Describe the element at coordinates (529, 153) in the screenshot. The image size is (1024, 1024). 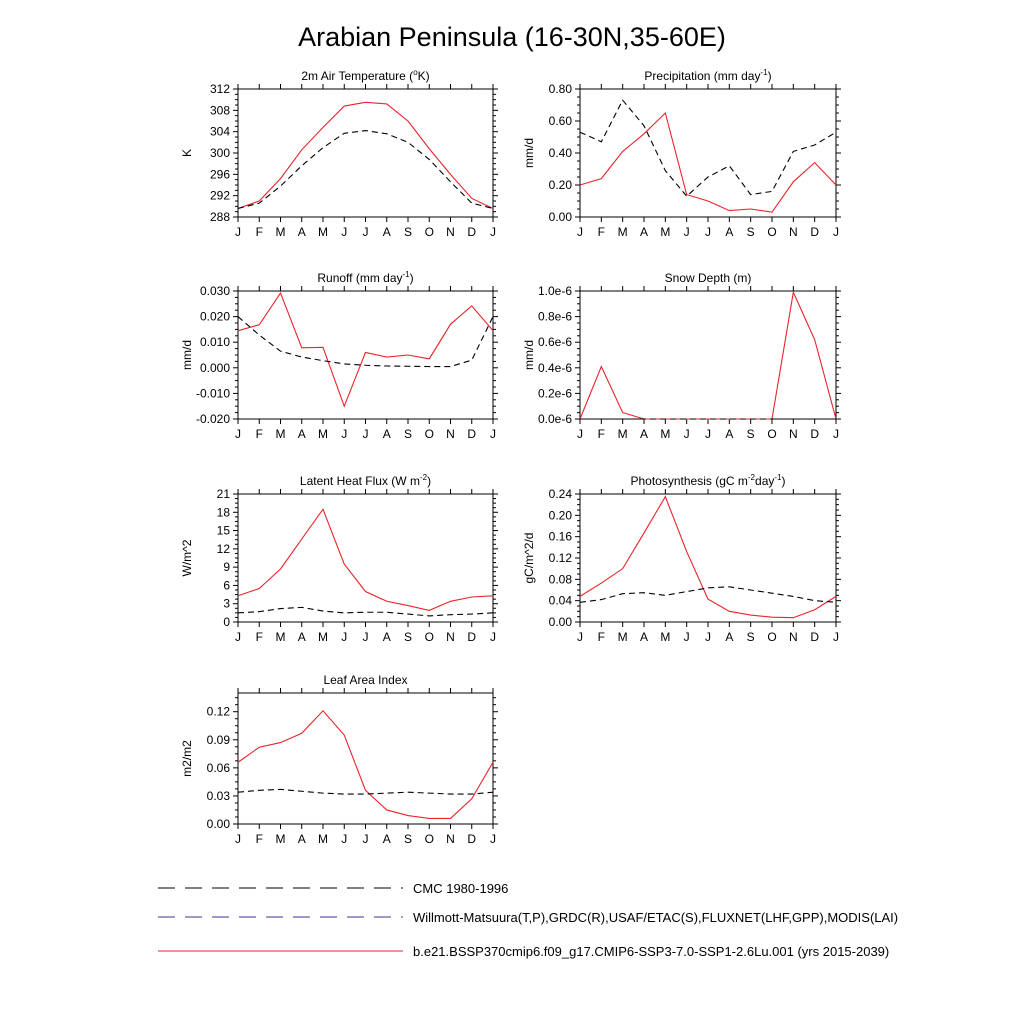
I see `y-axis-label: mm/d` at that location.